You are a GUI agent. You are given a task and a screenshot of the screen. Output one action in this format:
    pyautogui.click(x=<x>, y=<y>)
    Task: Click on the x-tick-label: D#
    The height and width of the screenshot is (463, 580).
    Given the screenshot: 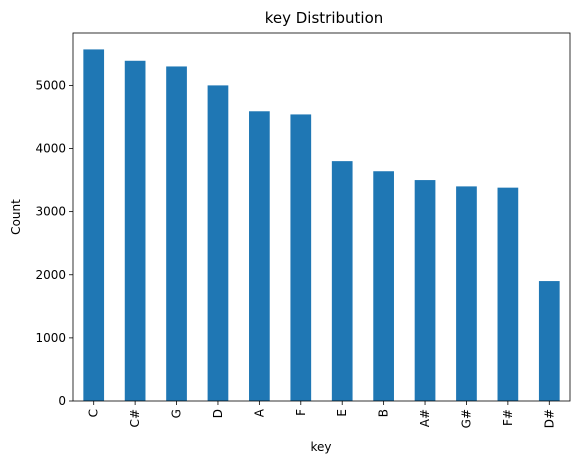 What is the action you would take?
    pyautogui.click(x=549, y=418)
    